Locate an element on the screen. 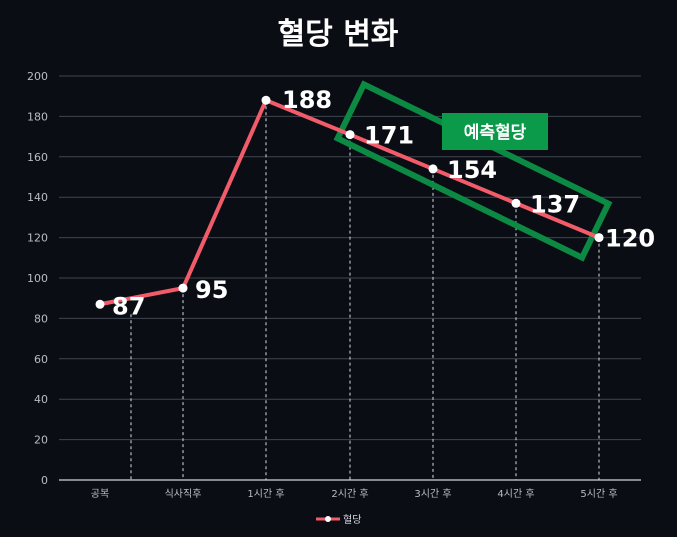 This screenshot has width=677, height=537. legend-label: 혈당 is located at coordinates (352, 519).